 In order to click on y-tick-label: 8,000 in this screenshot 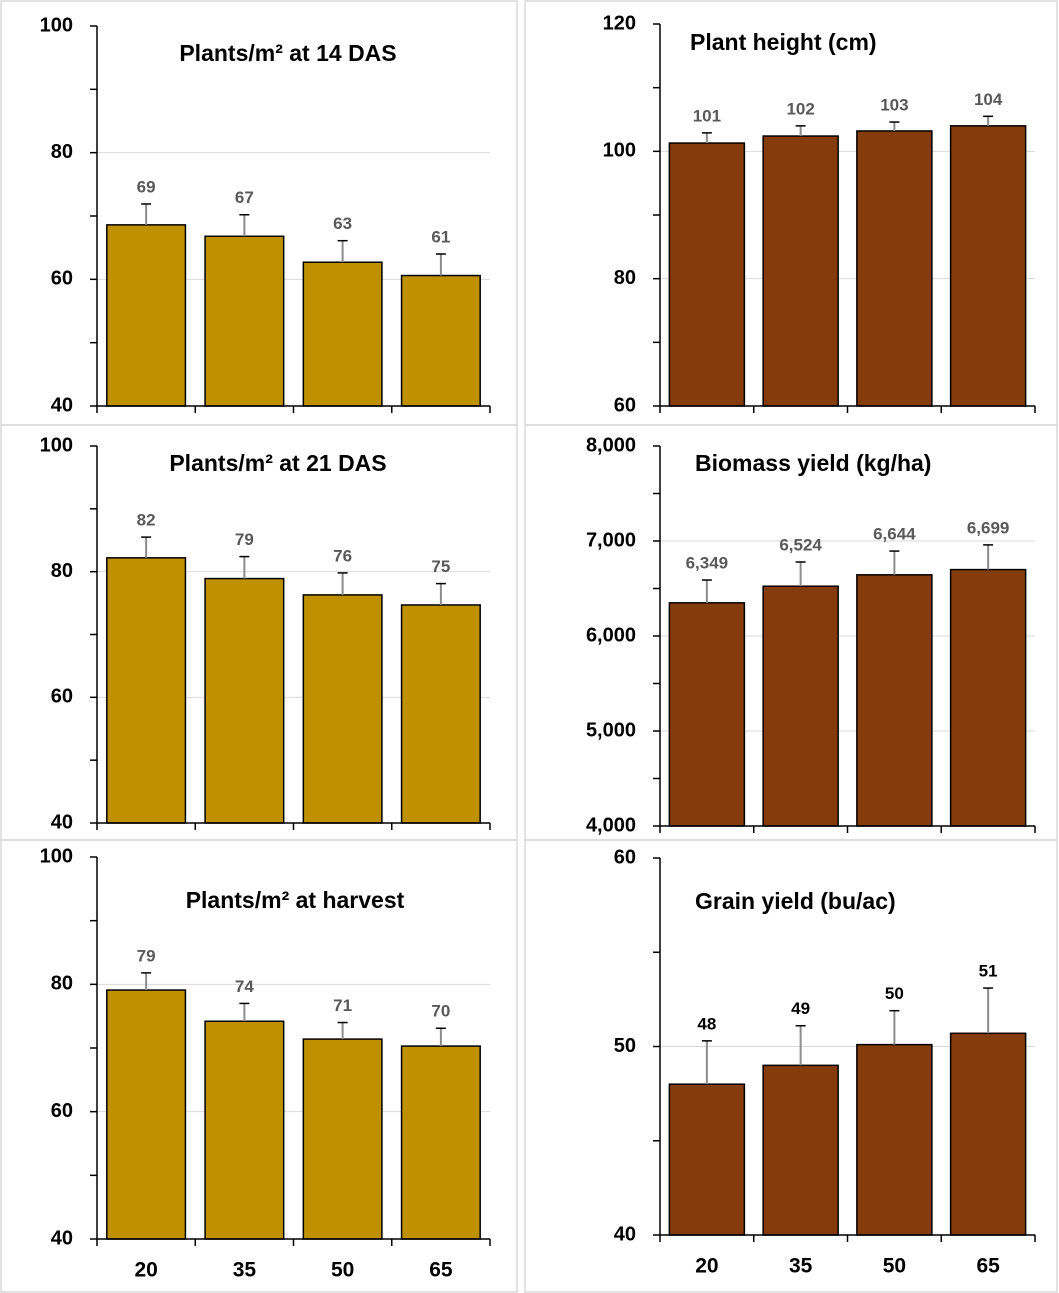, I will do `click(611, 445)`.